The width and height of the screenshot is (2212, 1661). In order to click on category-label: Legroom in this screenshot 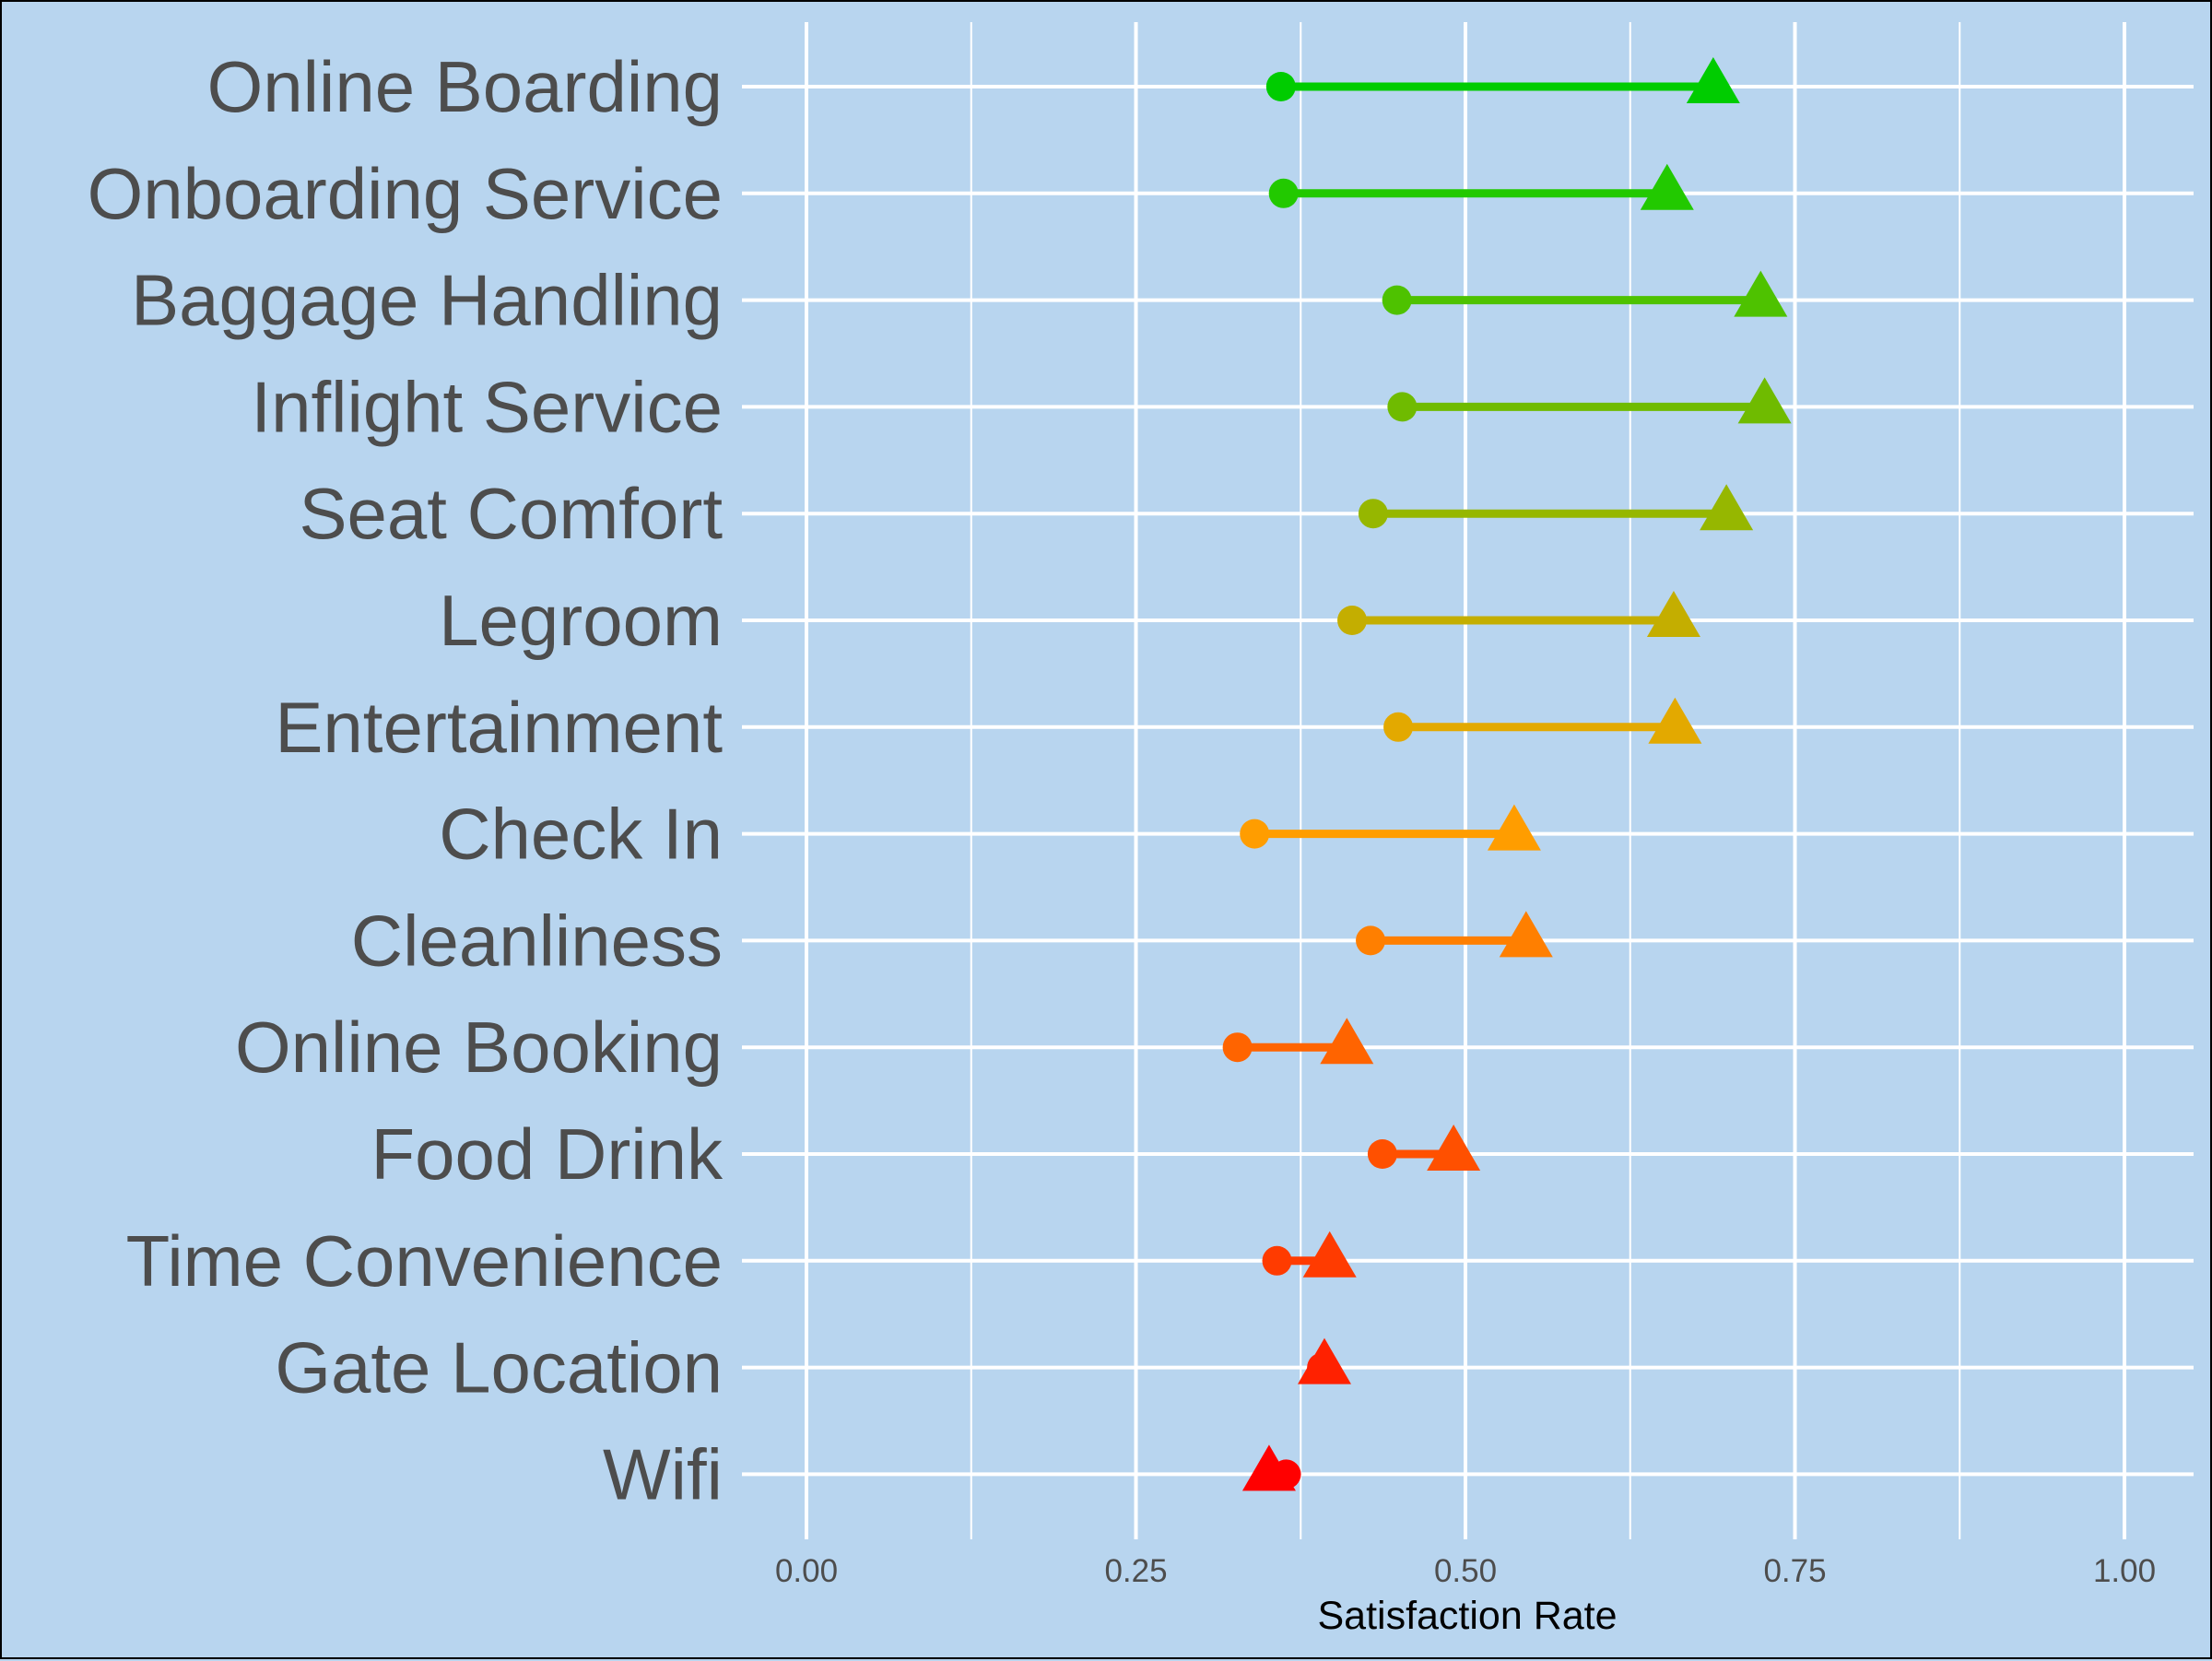, I will do `click(581, 620)`.